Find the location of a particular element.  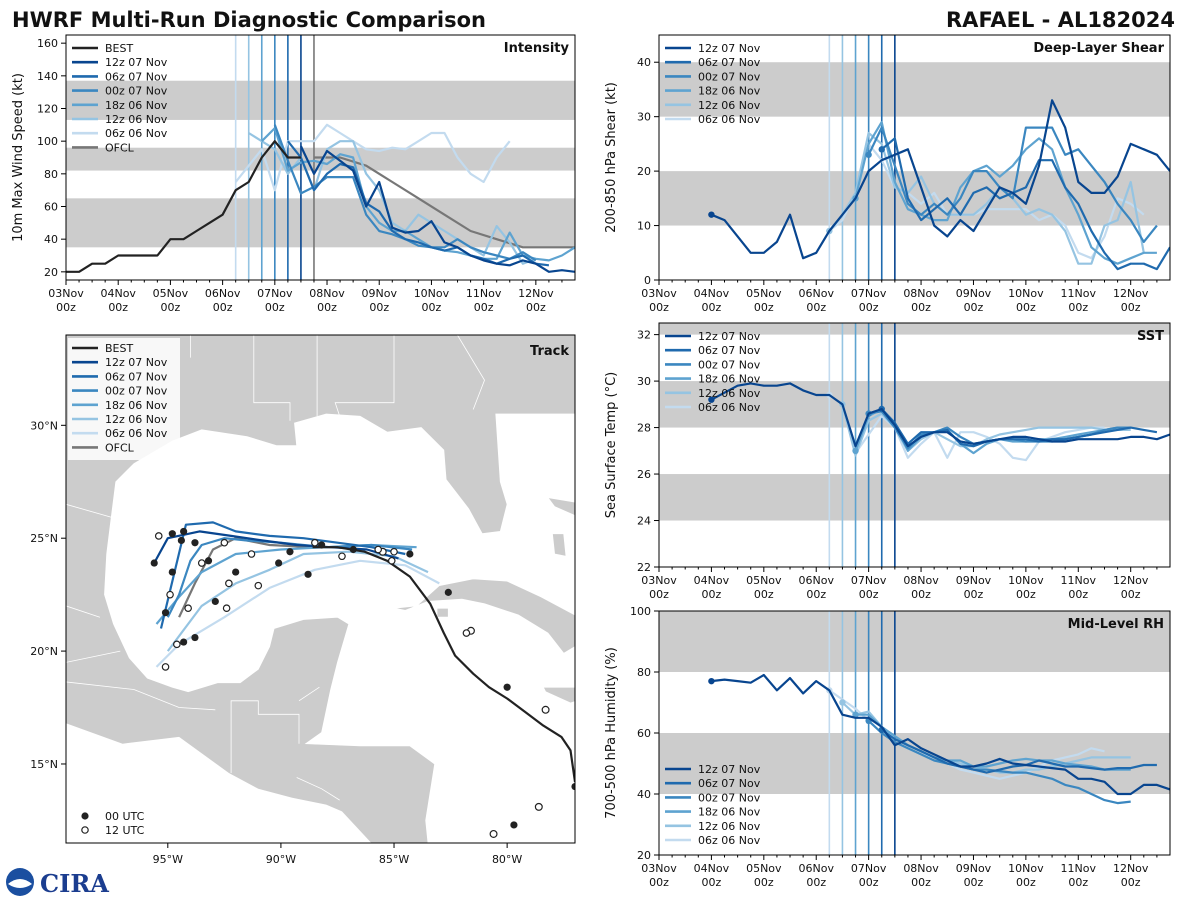

x-tick-label-day: 11Nov is located at coordinates (1079, 293).